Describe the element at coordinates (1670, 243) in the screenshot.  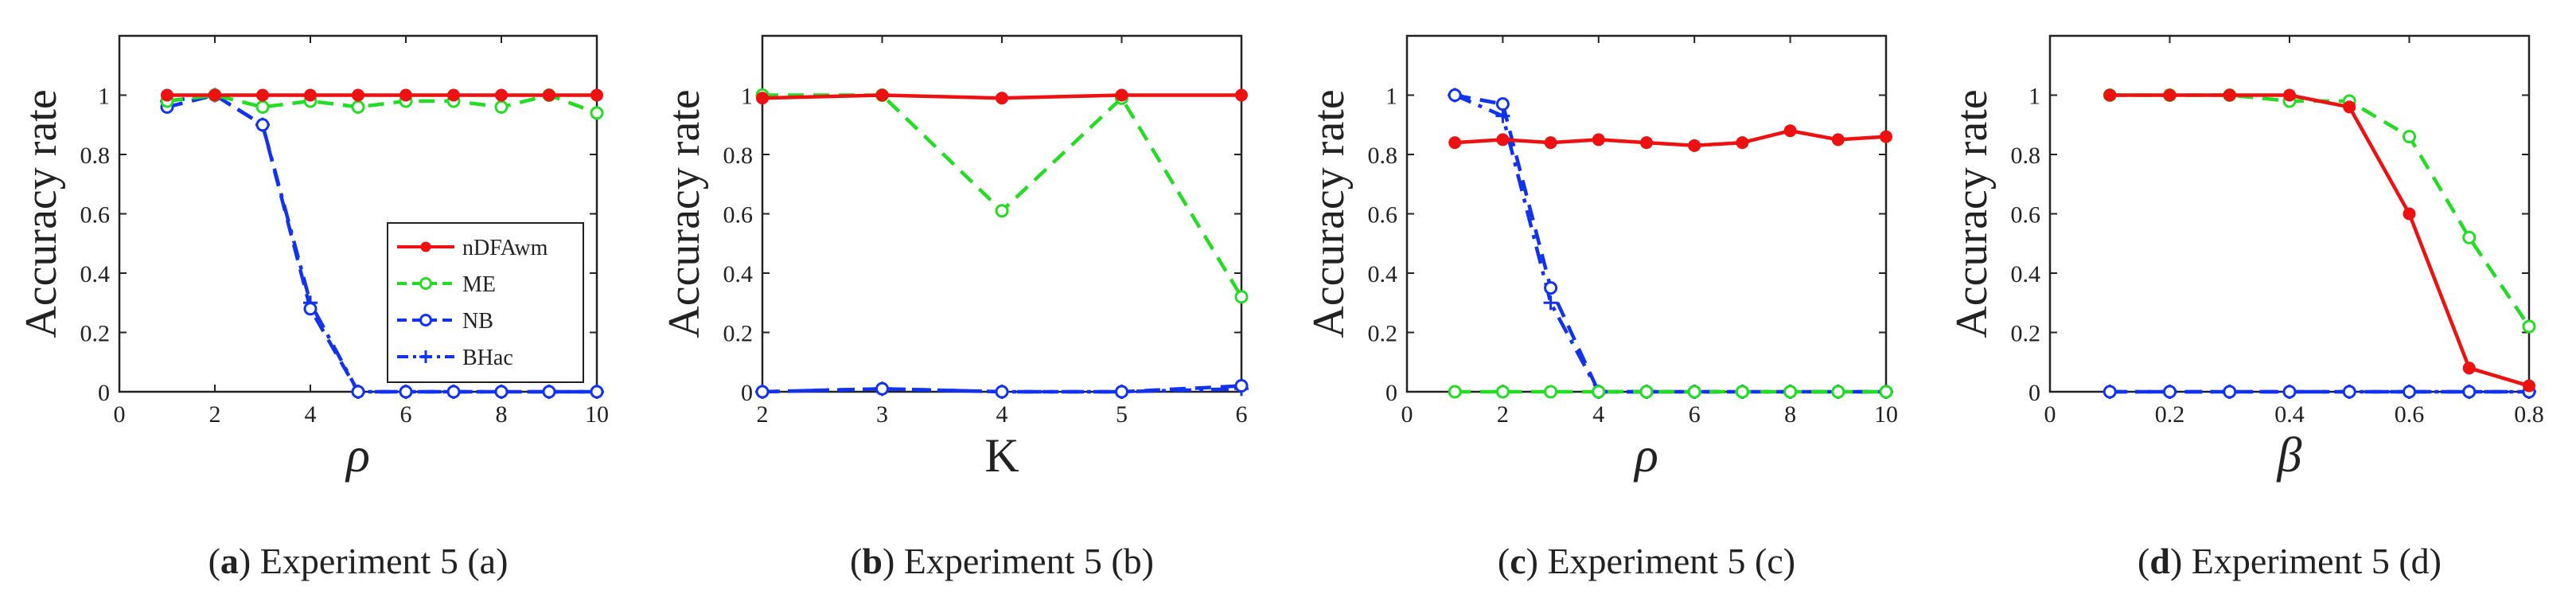
I see `series-BHac` at that location.